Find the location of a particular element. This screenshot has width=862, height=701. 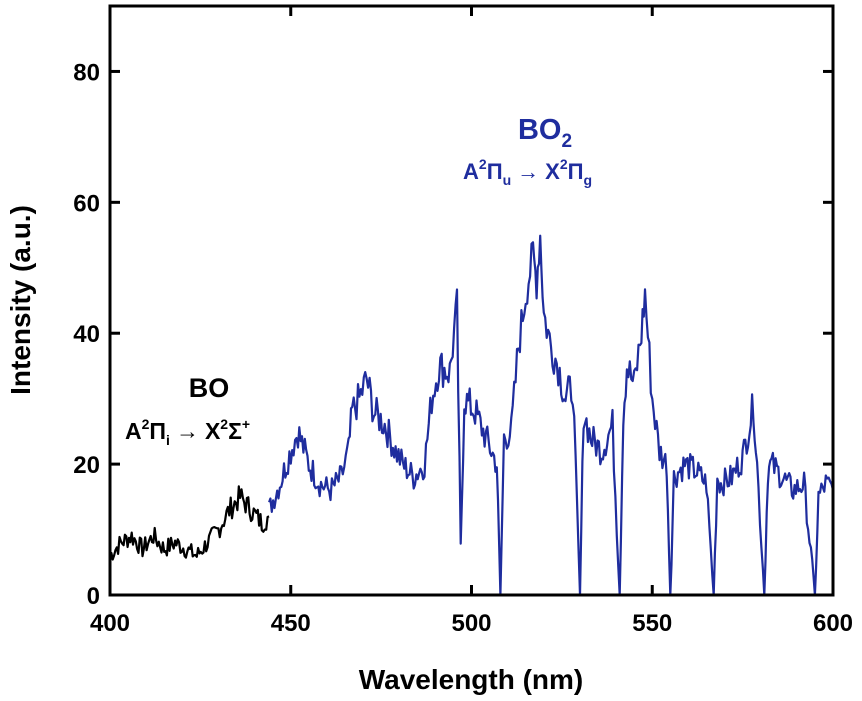

y-axis-title: Intensity (a.u.) is located at coordinates (20, 300).